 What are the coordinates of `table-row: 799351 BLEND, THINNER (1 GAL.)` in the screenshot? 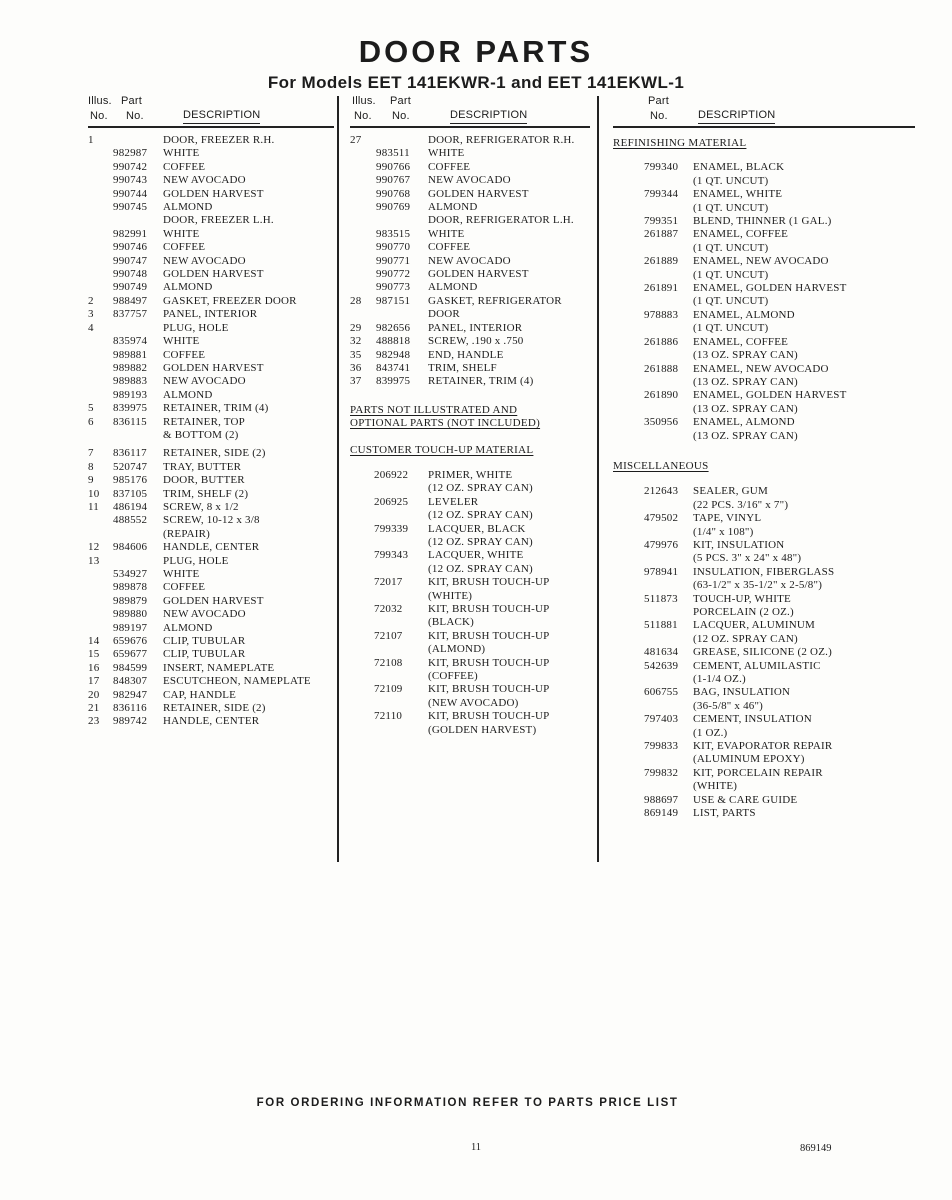 It's located at (764, 221).